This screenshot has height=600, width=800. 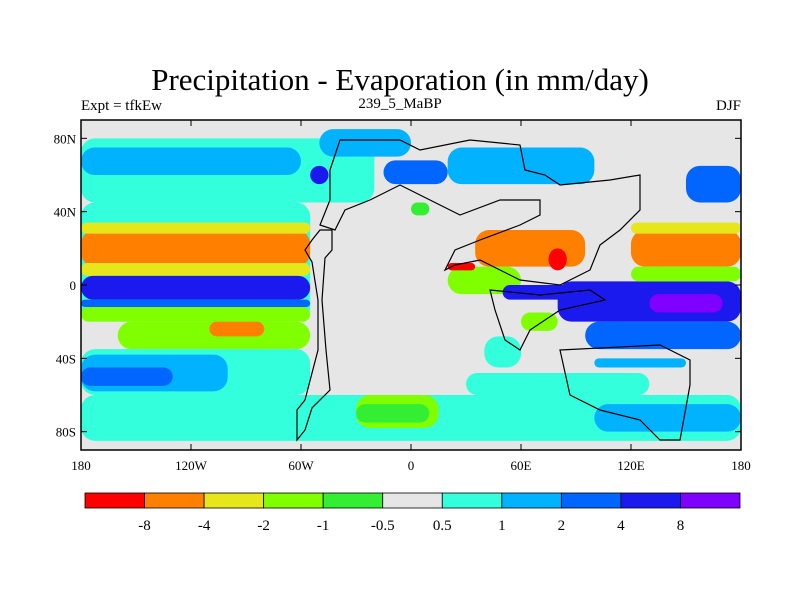 What do you see at coordinates (562, 526) in the screenshot?
I see `colorbar-label: 2` at bounding box center [562, 526].